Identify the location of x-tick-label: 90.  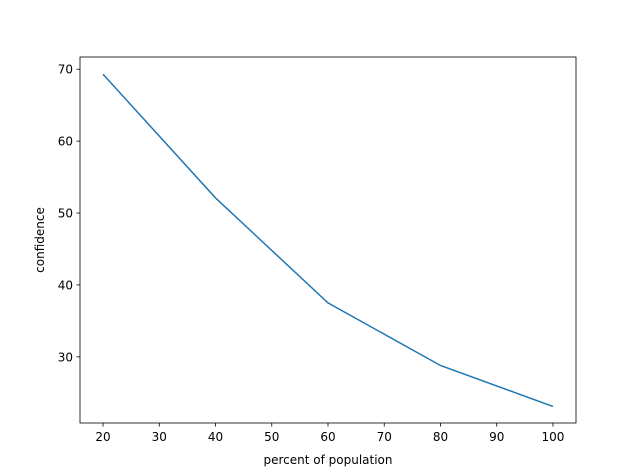
(496, 437).